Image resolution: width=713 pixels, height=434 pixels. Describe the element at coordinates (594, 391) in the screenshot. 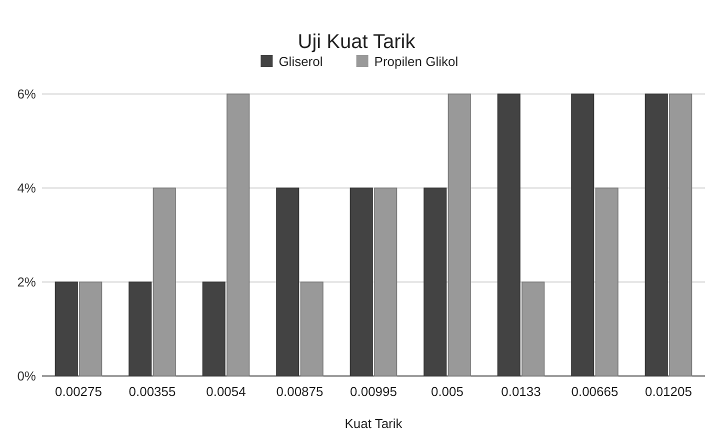

I see `x-tick-label: 0.00665` at that location.